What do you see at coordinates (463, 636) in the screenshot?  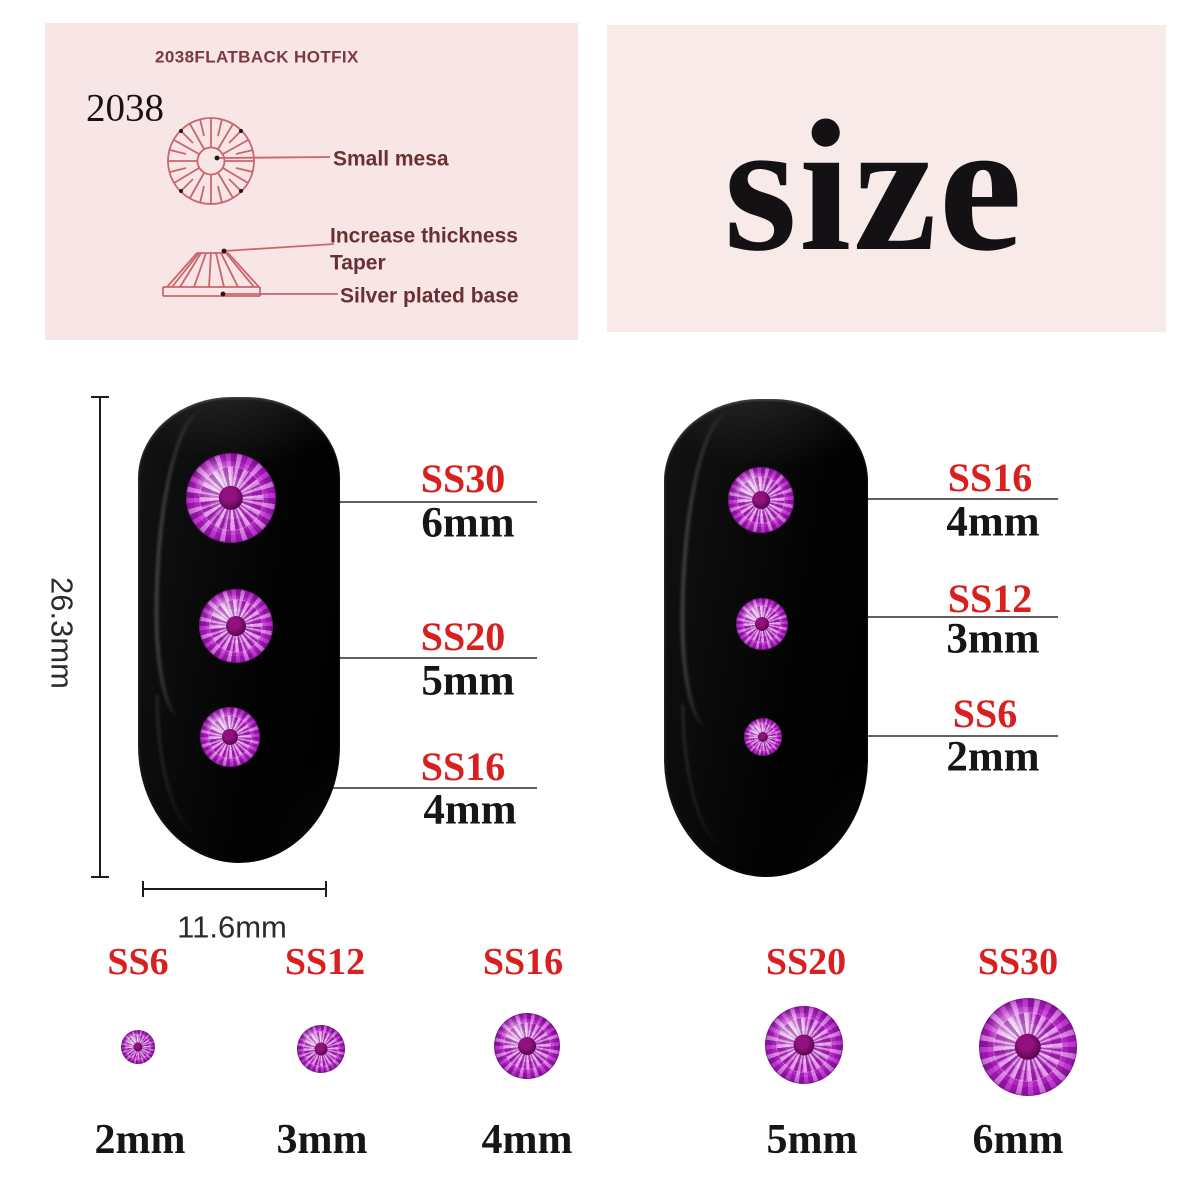 I see `callout-ss20: SS20` at bounding box center [463, 636].